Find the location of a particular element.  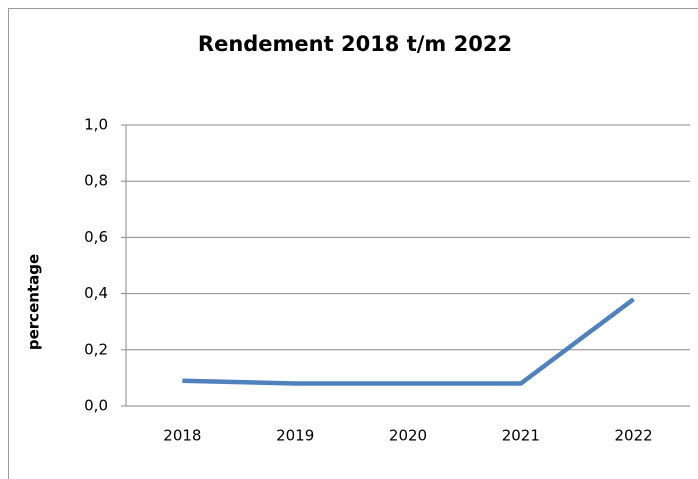

x-tick-label: 2018 is located at coordinates (182, 436).